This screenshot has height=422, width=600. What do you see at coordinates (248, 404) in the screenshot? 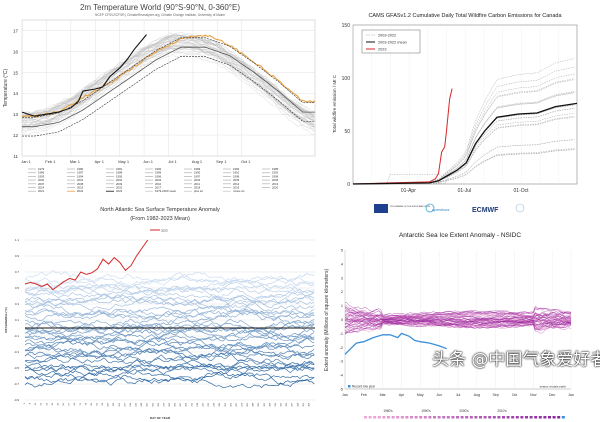
I see `chart3-xtick: 281` at bounding box center [248, 404].